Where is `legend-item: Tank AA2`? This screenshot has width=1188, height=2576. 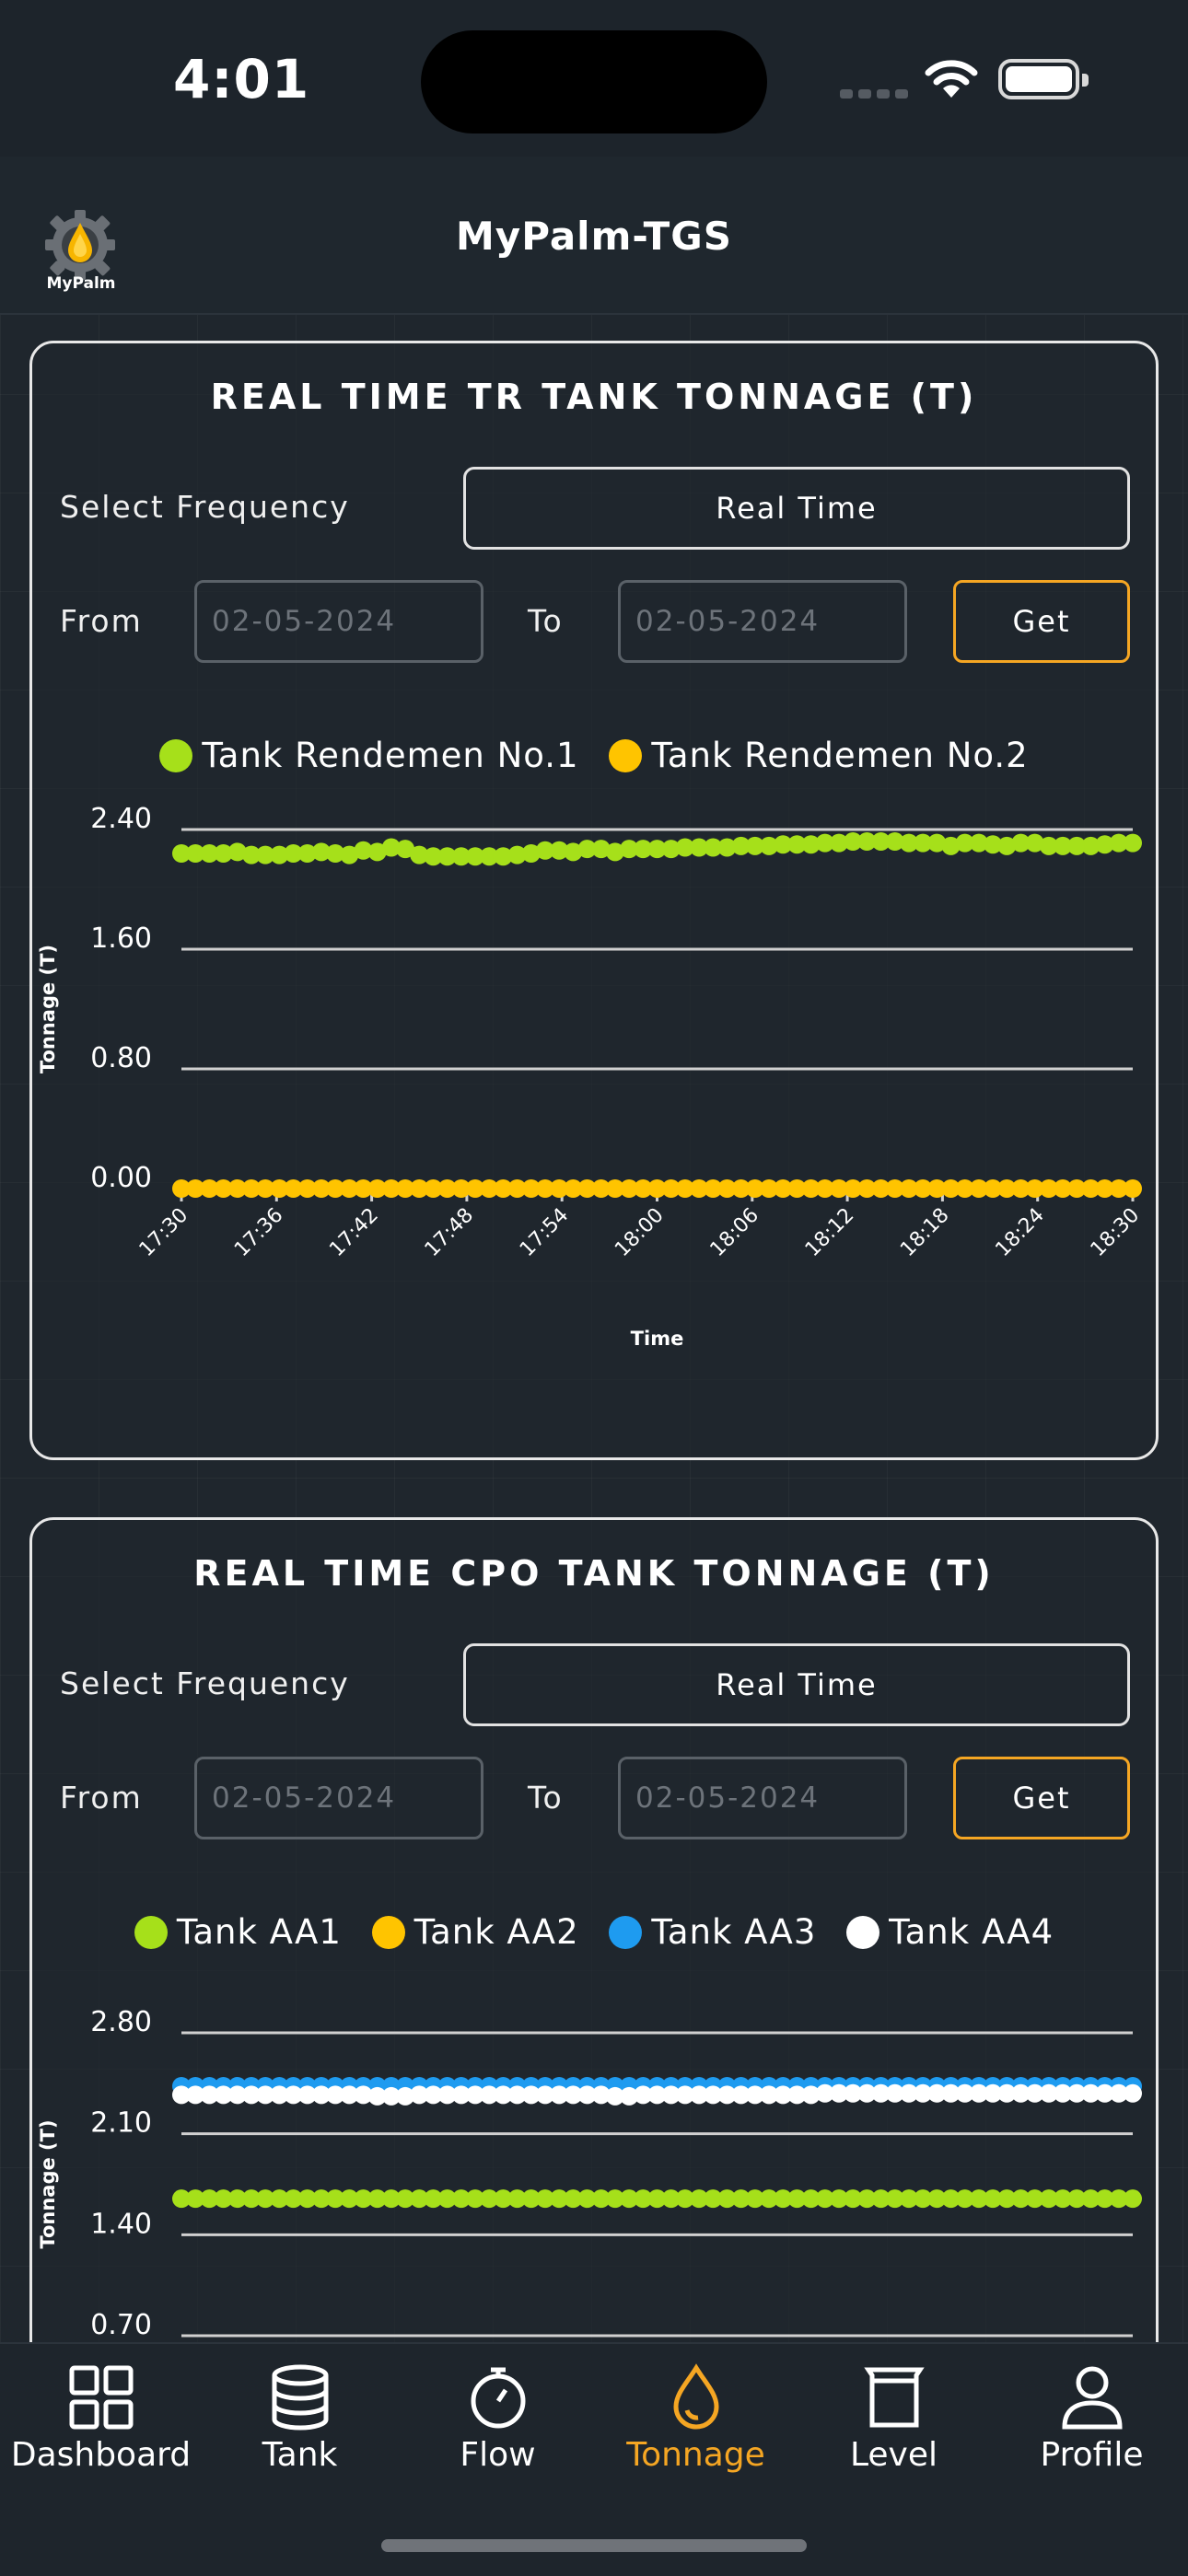
legend-item: Tank AA2 is located at coordinates (475, 1932).